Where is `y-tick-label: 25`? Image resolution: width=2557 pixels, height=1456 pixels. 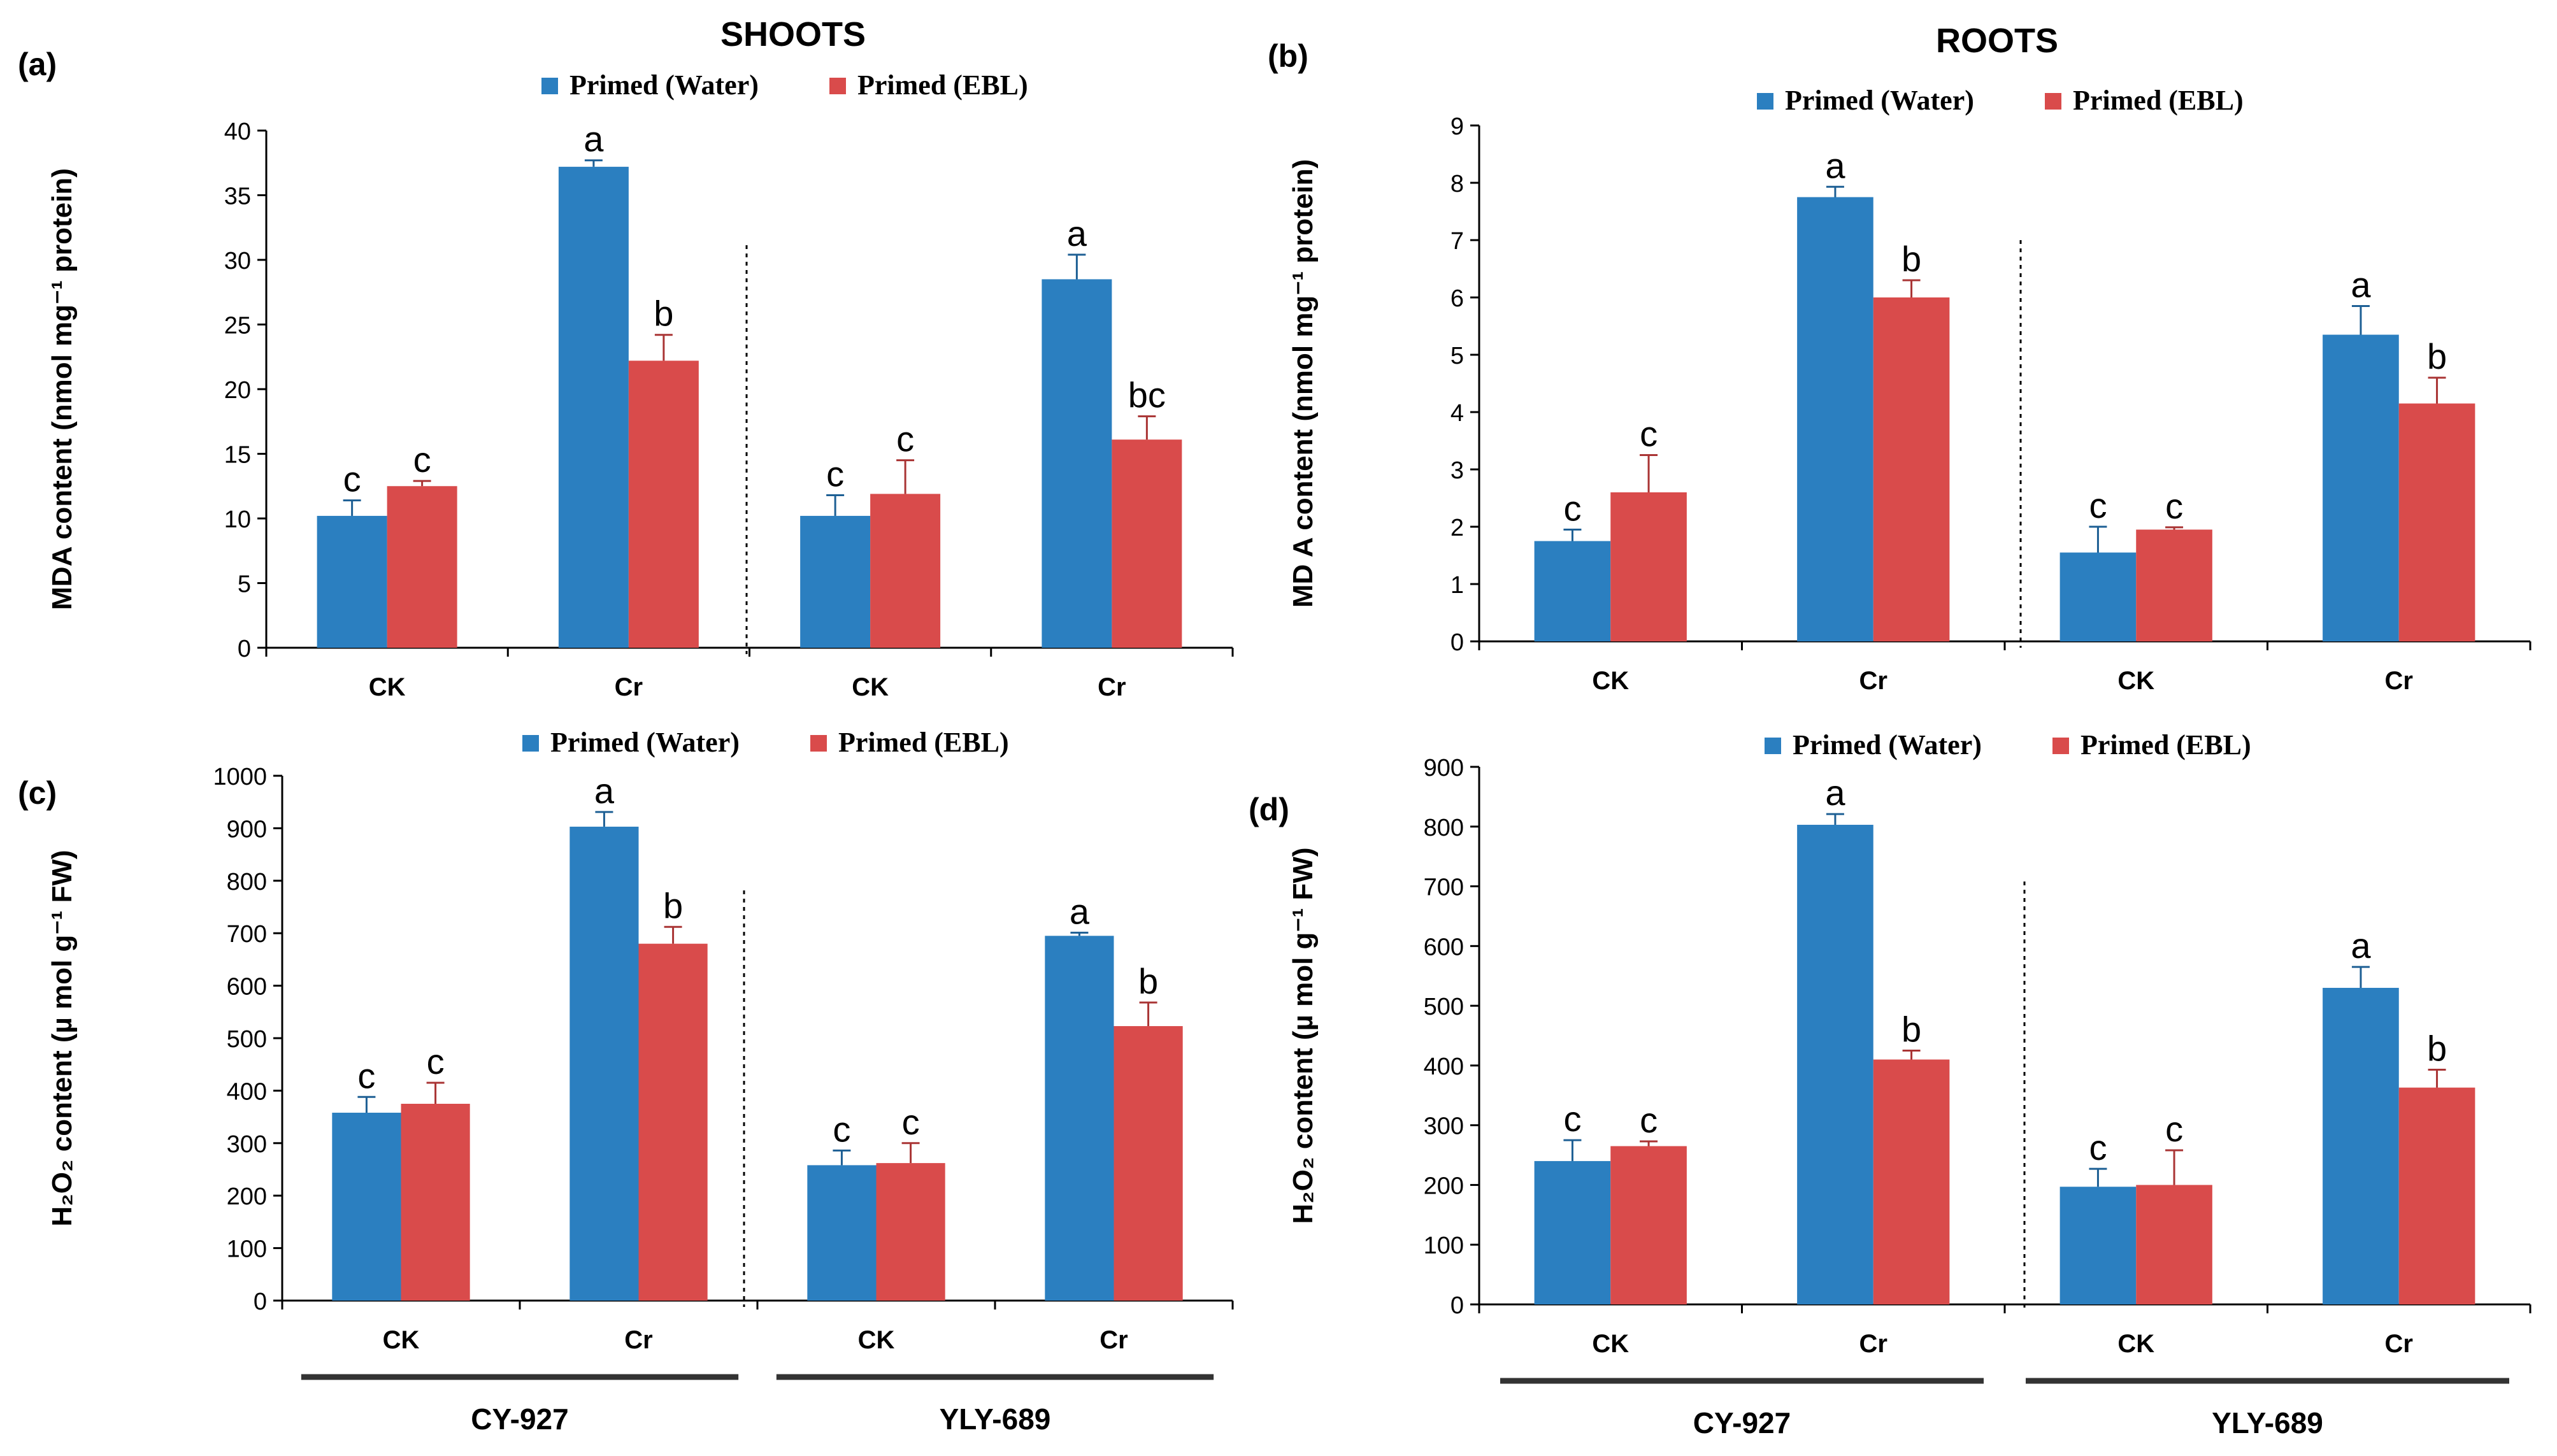 y-tick-label: 25 is located at coordinates (237, 326).